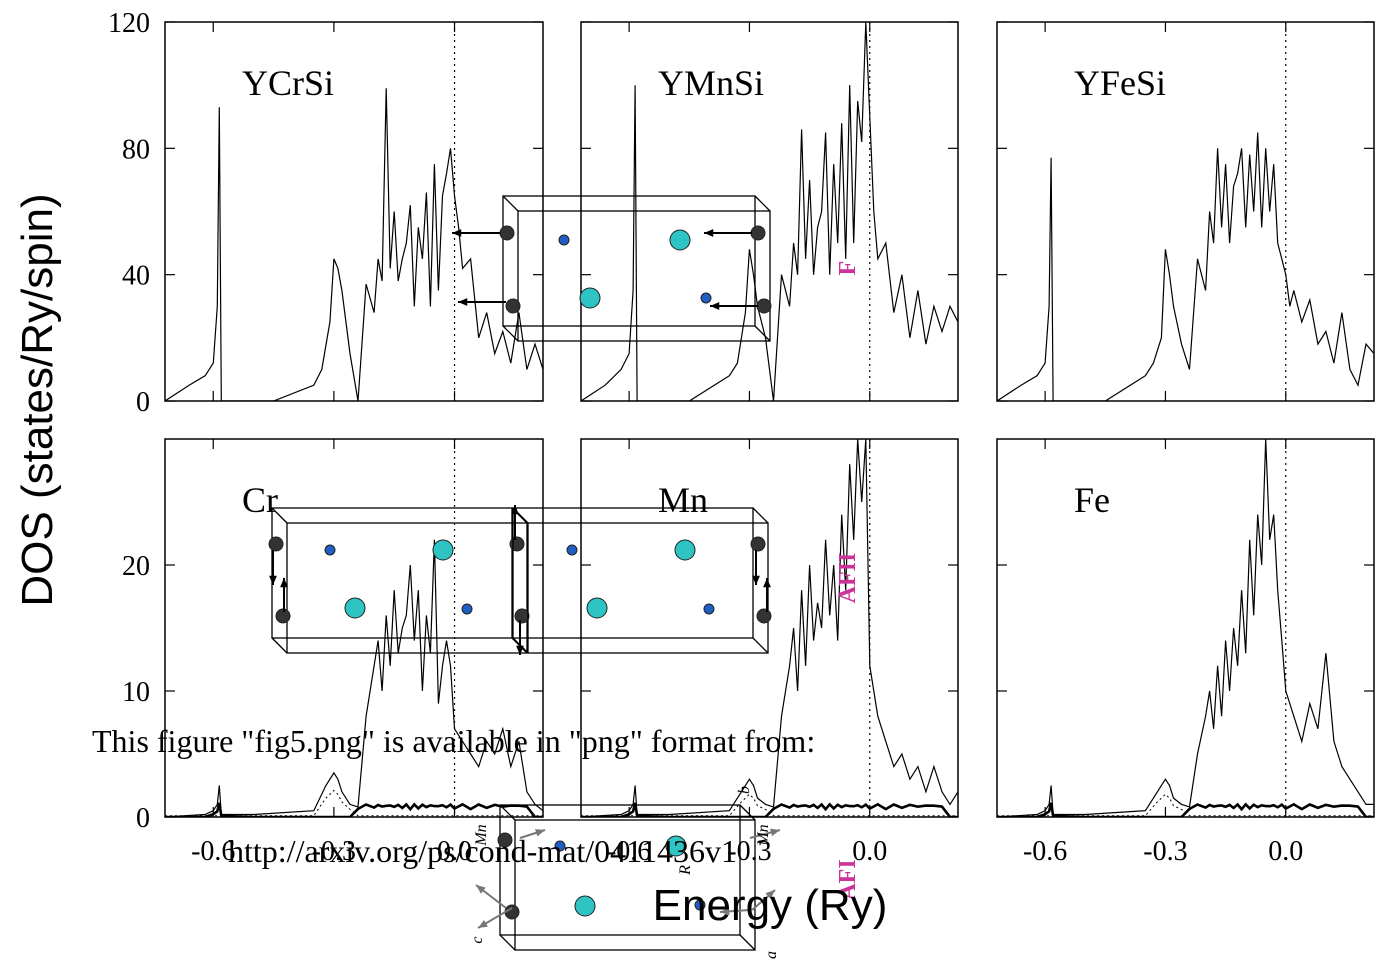 The height and width of the screenshot is (965, 1375). Describe the element at coordinates (334, 851) in the screenshot. I see `x-tick-label-overlap-1: -0.3` at that location.